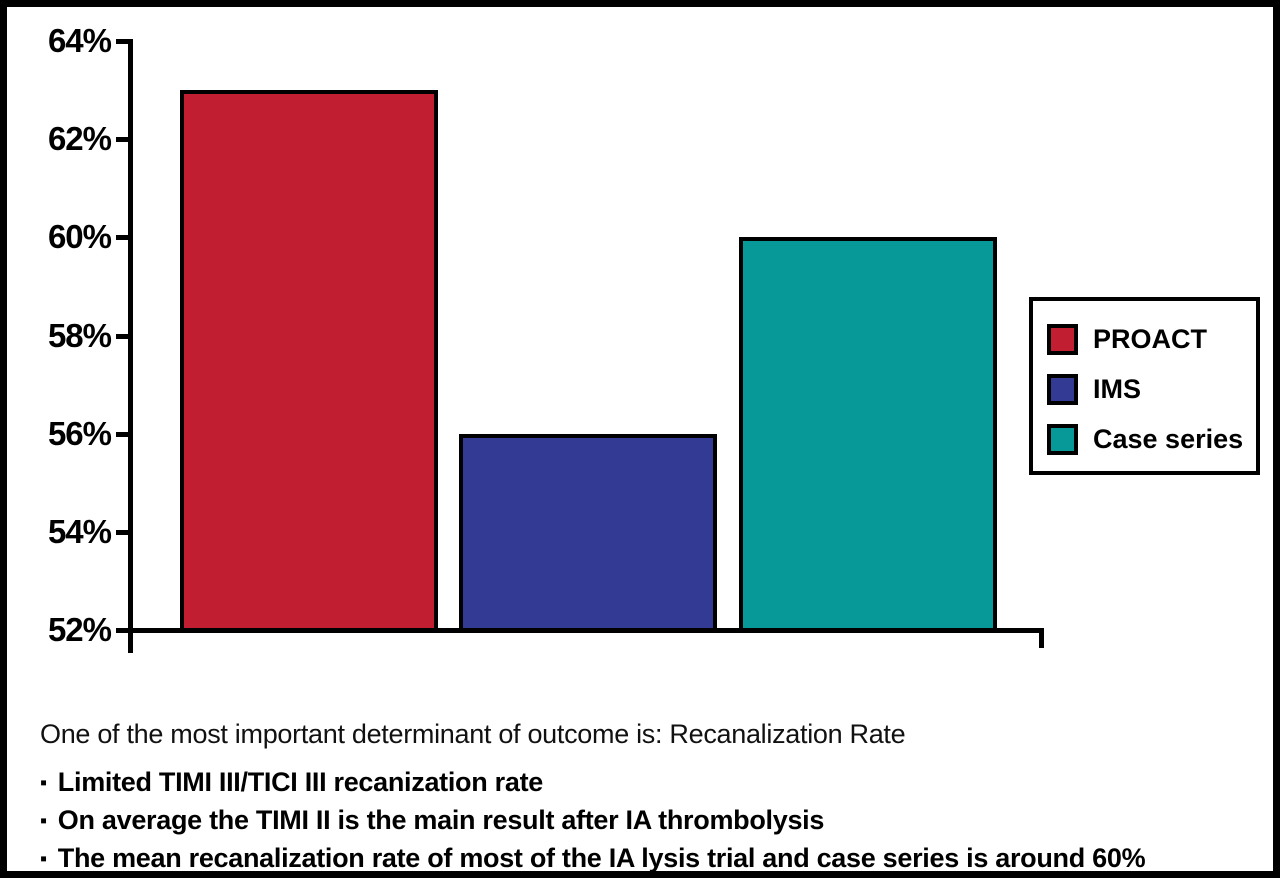 The image size is (1280, 878). I want to click on y-tick-label: 52%, so click(79, 629).